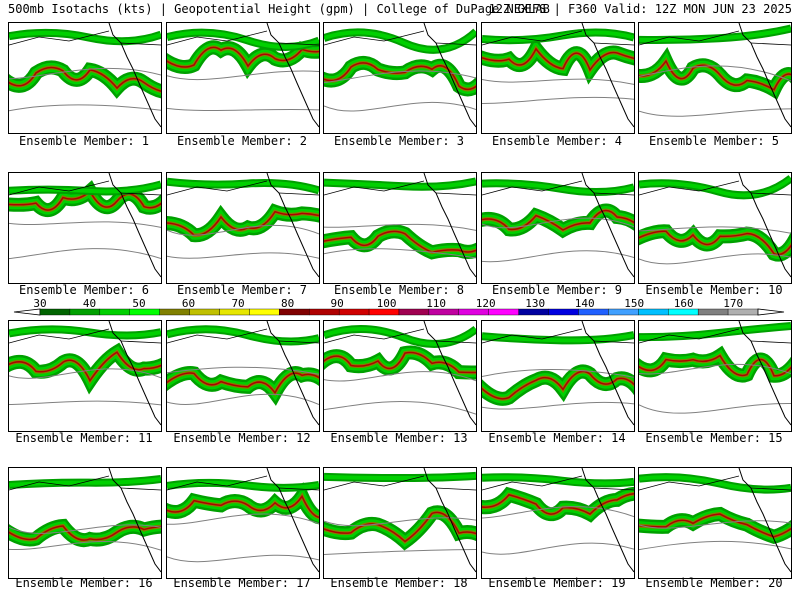 This screenshot has width=800, height=600. I want to click on ensemble-member-label: Ensemble Member: 12, so click(242, 438).